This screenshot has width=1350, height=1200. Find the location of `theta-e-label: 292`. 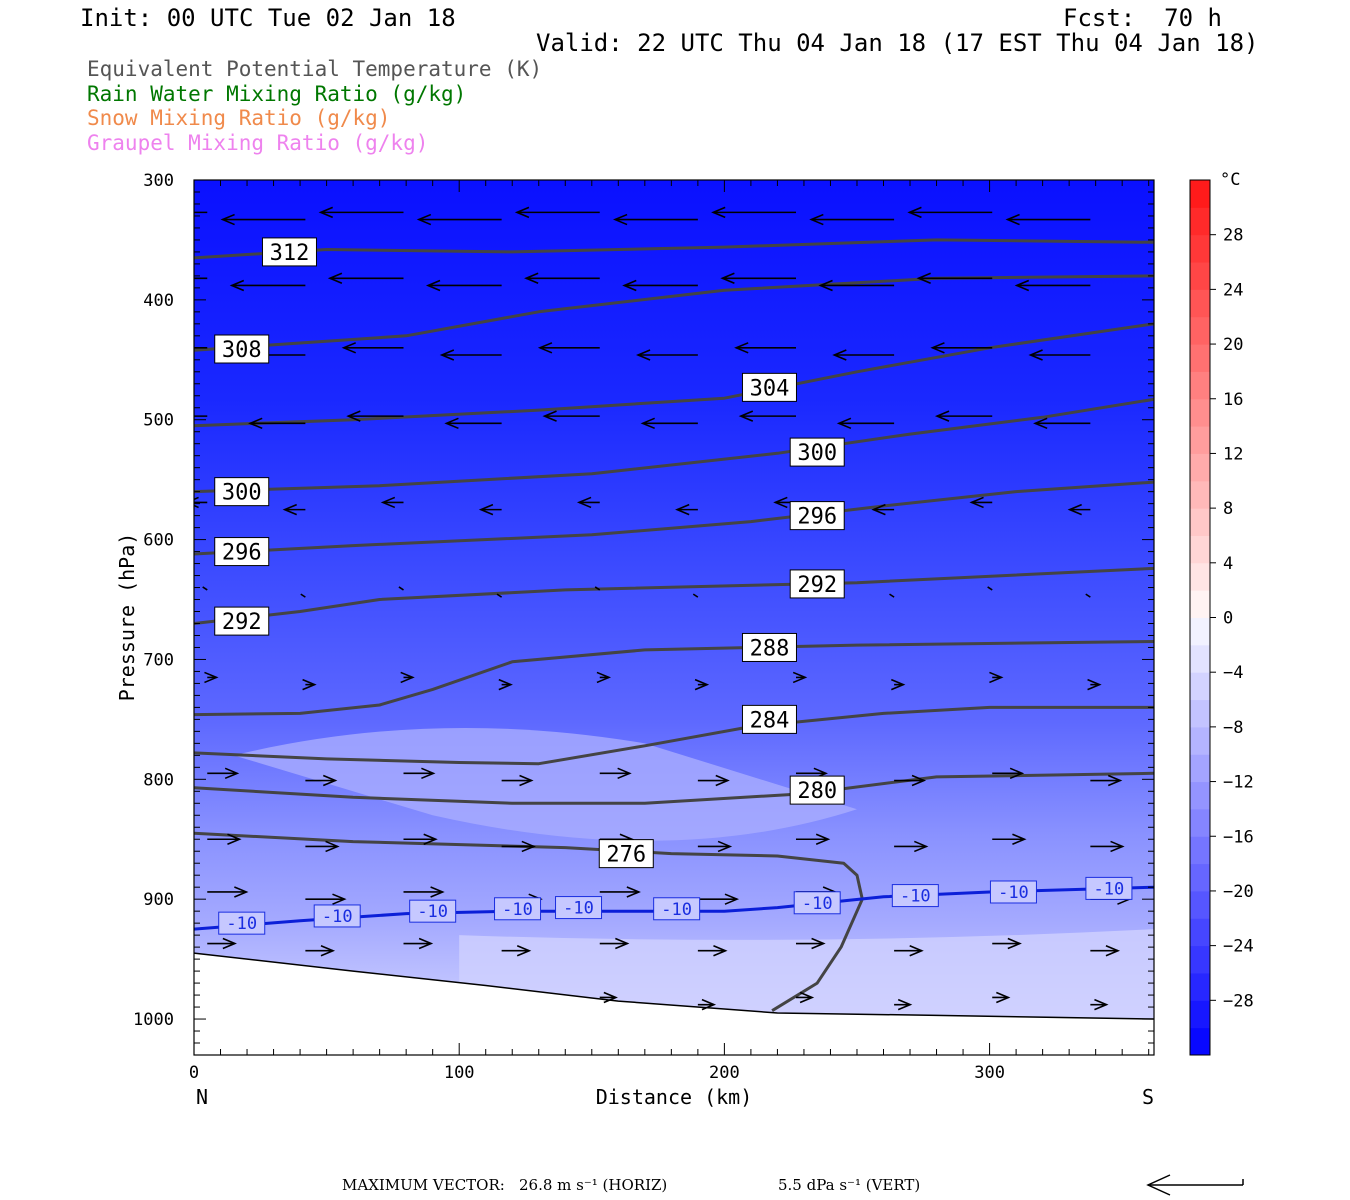

theta-e-label: 292 is located at coordinates (242, 622).